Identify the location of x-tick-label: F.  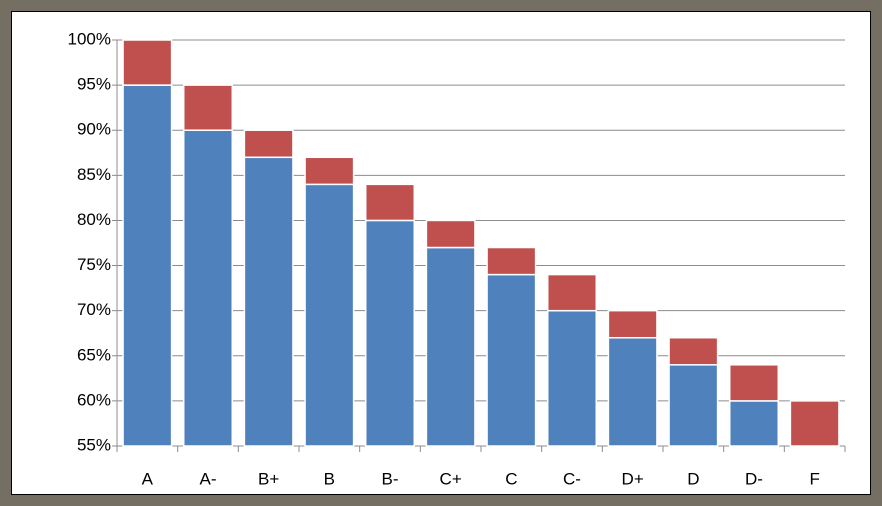
(814, 478).